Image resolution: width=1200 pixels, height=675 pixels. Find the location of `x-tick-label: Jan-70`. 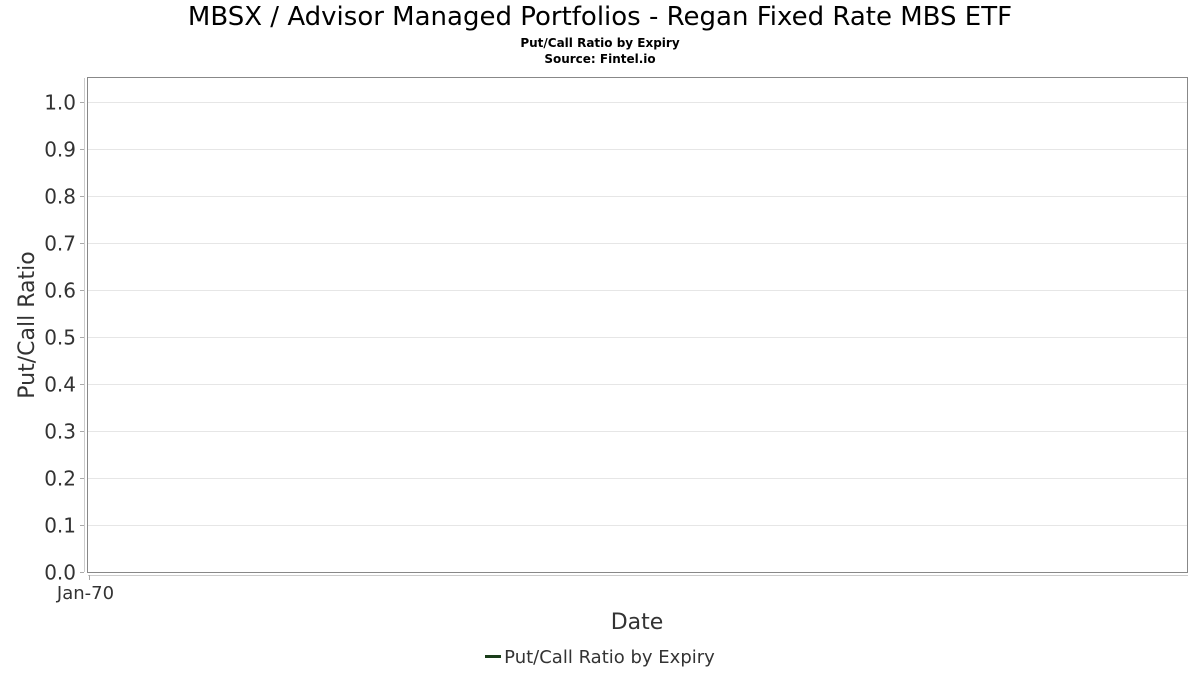

x-tick-label: Jan-70 is located at coordinates (85, 593).